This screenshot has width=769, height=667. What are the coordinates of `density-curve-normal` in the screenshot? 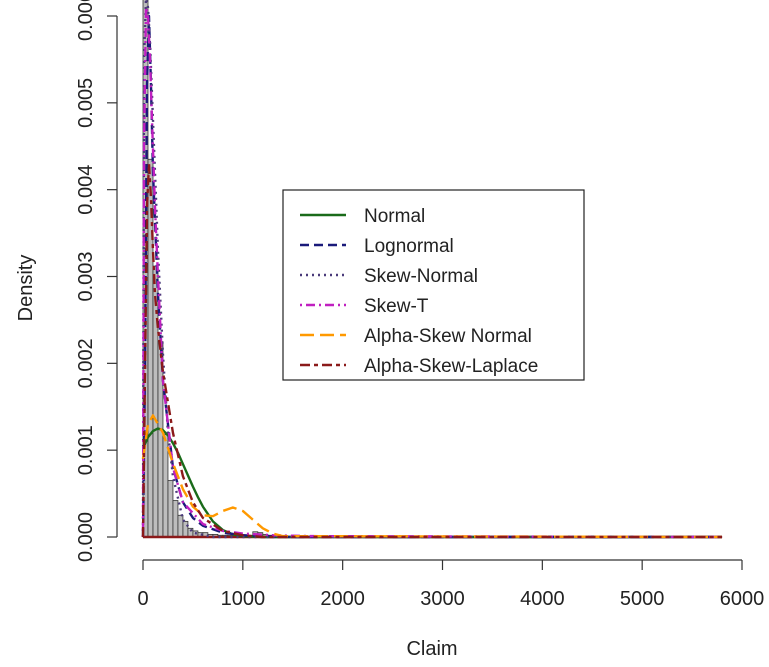 It's located at (432, 483).